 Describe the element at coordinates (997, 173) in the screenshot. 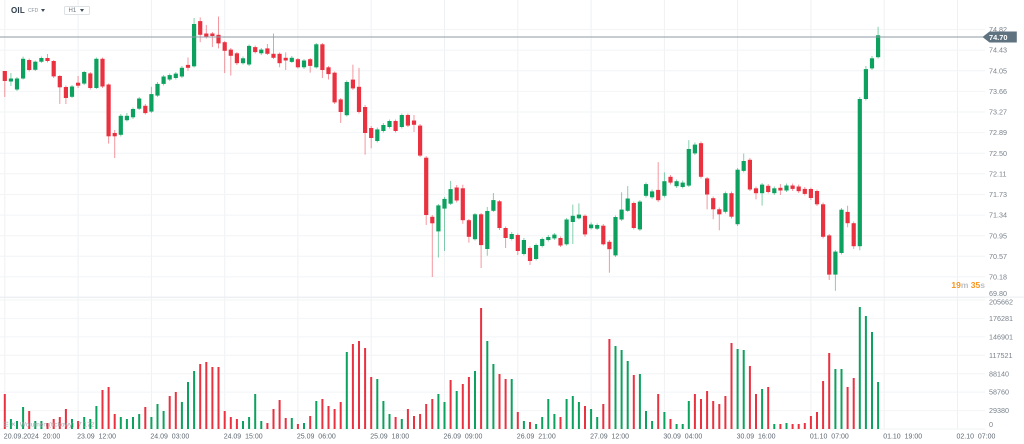

I see `svg-text: 72.11` at that location.